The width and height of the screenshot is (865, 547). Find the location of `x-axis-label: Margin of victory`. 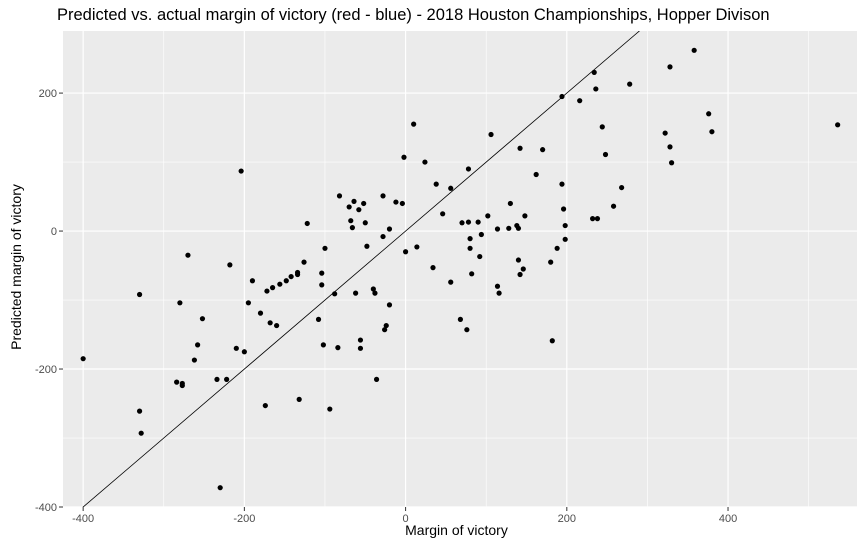

x-axis-label: Margin of victory is located at coordinates (456, 530).